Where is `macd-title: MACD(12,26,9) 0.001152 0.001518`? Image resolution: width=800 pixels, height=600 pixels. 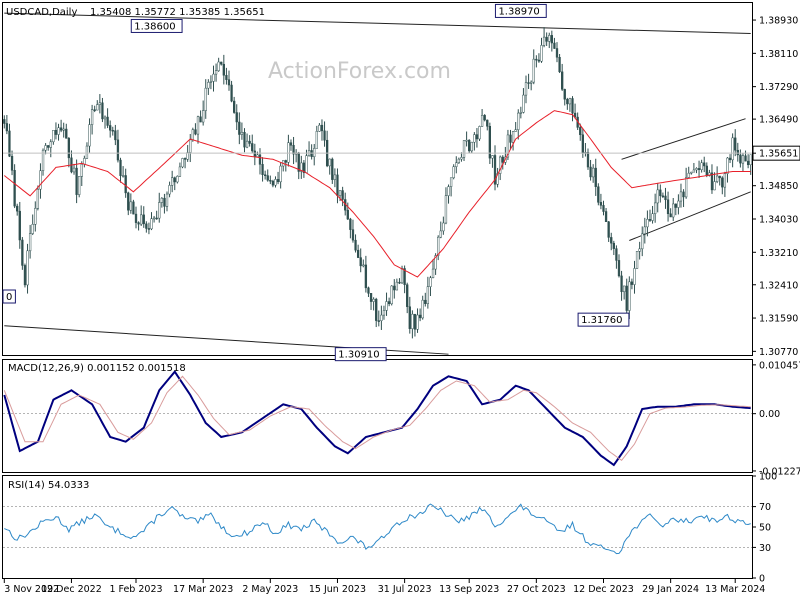 macd-title: MACD(12,26,9) 0.001152 0.001518 is located at coordinates (97, 368).